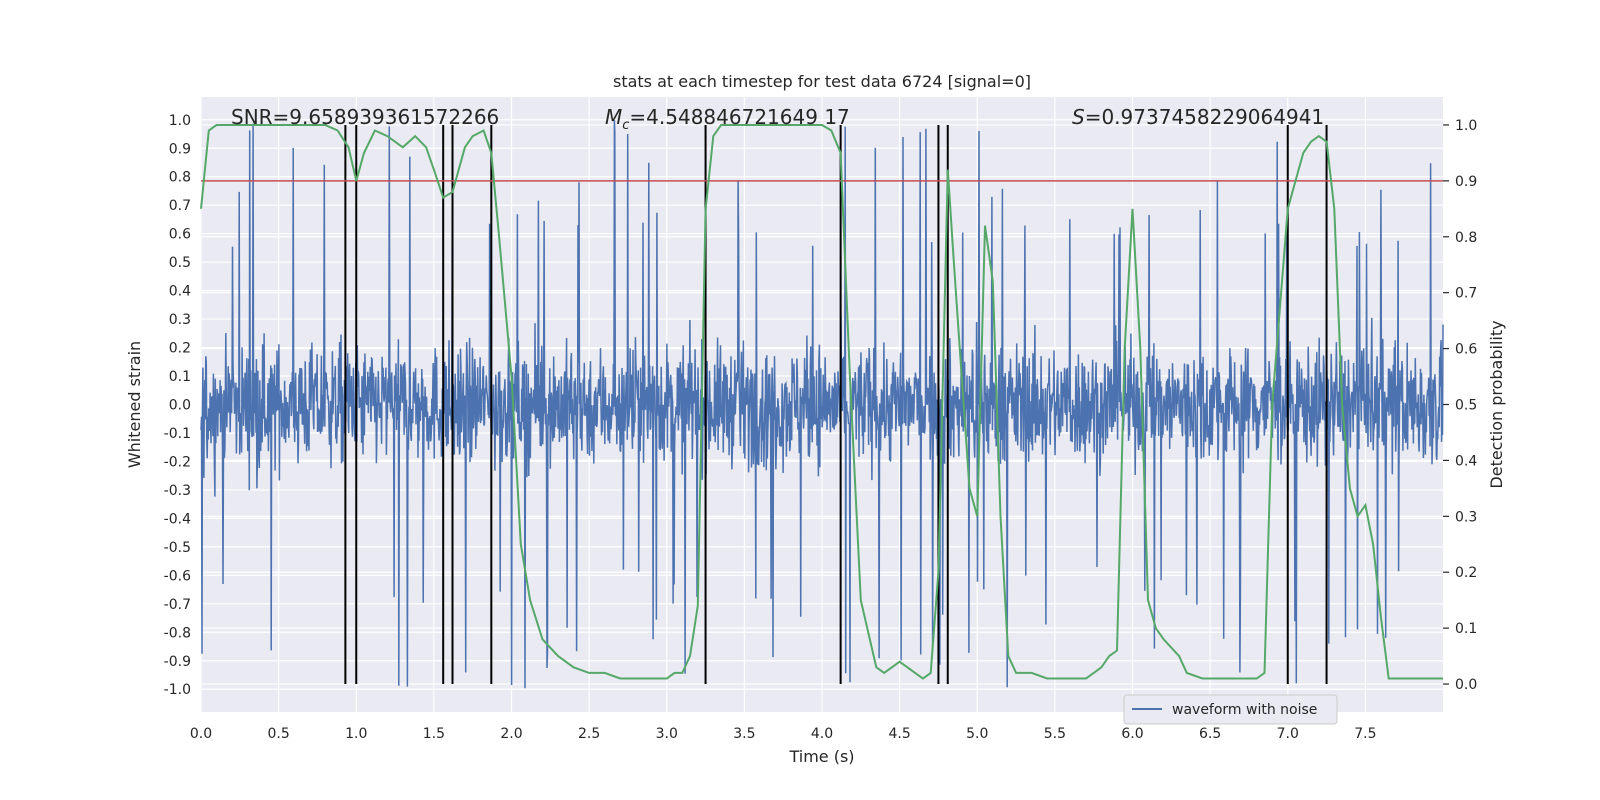  Describe the element at coordinates (180, 349) in the screenshot. I see `y-tick-label: 0.2` at that location.